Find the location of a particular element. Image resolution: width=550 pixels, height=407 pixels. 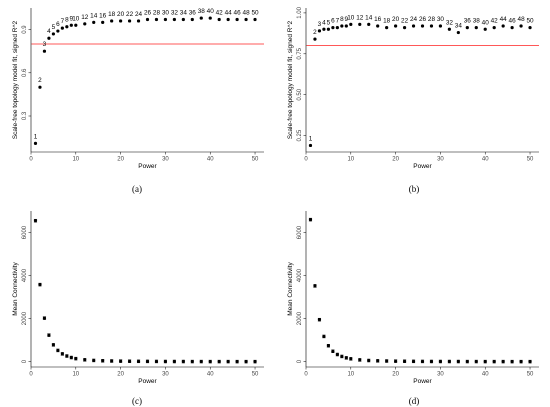

point-label: 24 is located at coordinates (414, 19).